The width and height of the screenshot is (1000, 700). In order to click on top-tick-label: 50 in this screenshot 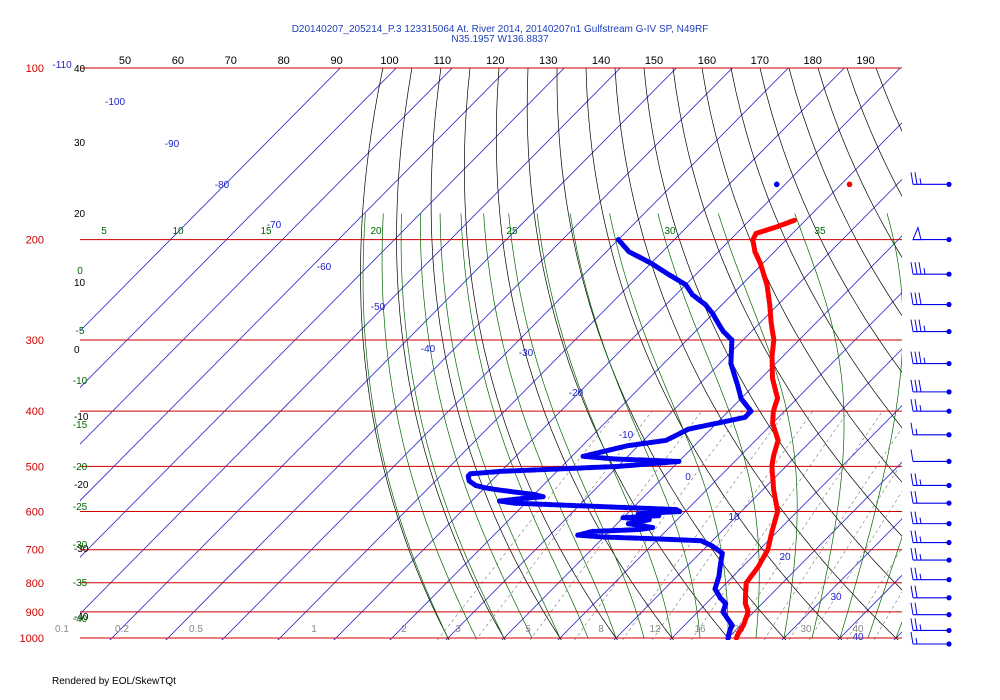, I will do `click(125, 61)`.